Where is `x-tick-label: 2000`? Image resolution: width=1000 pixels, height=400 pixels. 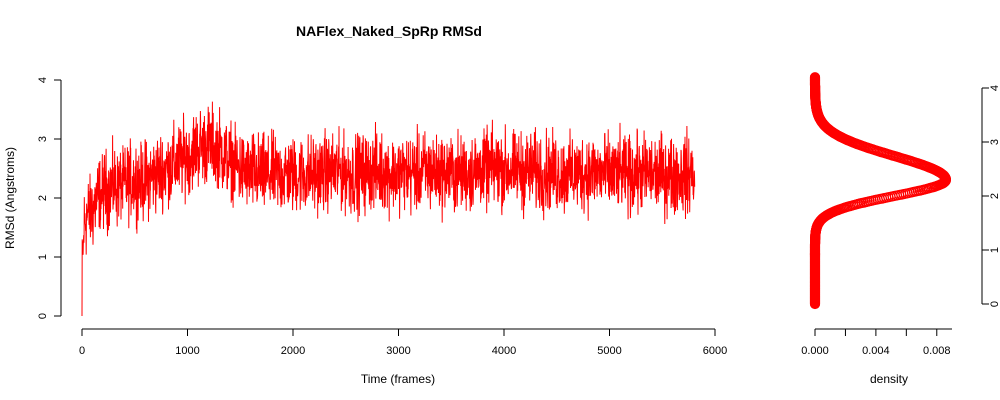
x-tick-label: 2000 is located at coordinates (293, 351).